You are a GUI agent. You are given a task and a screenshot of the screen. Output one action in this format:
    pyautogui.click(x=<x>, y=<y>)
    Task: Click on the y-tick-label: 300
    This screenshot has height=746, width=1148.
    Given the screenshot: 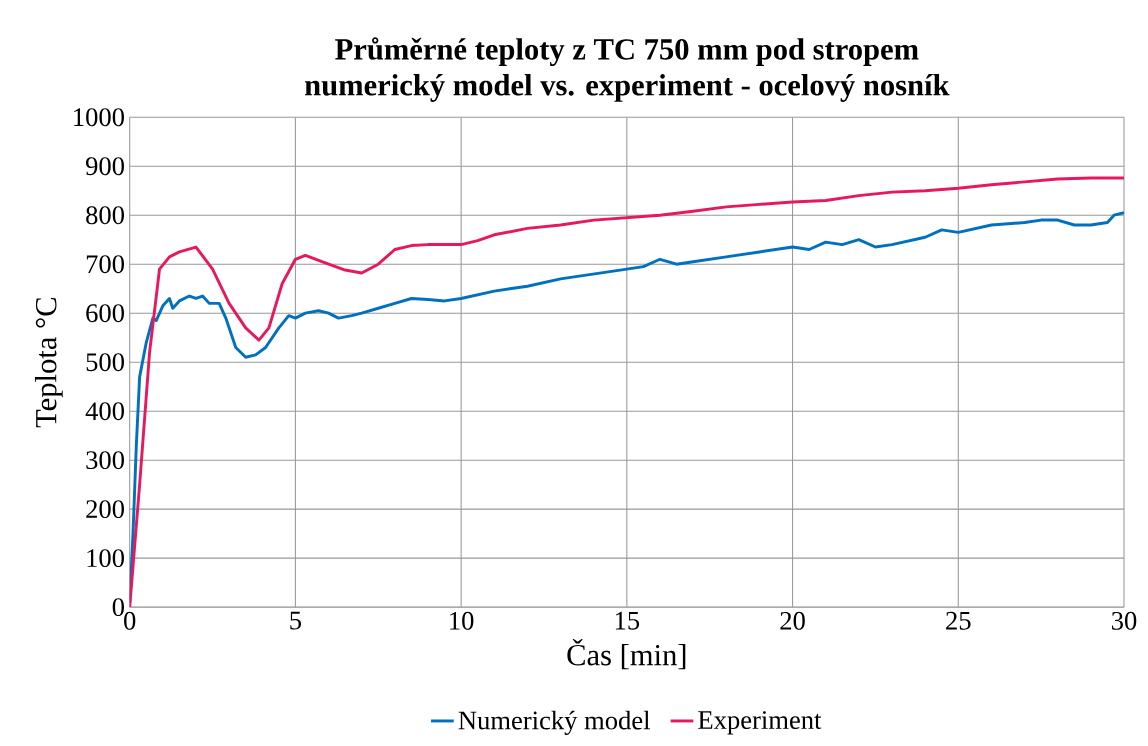 What is the action you would take?
    pyautogui.click(x=105, y=459)
    